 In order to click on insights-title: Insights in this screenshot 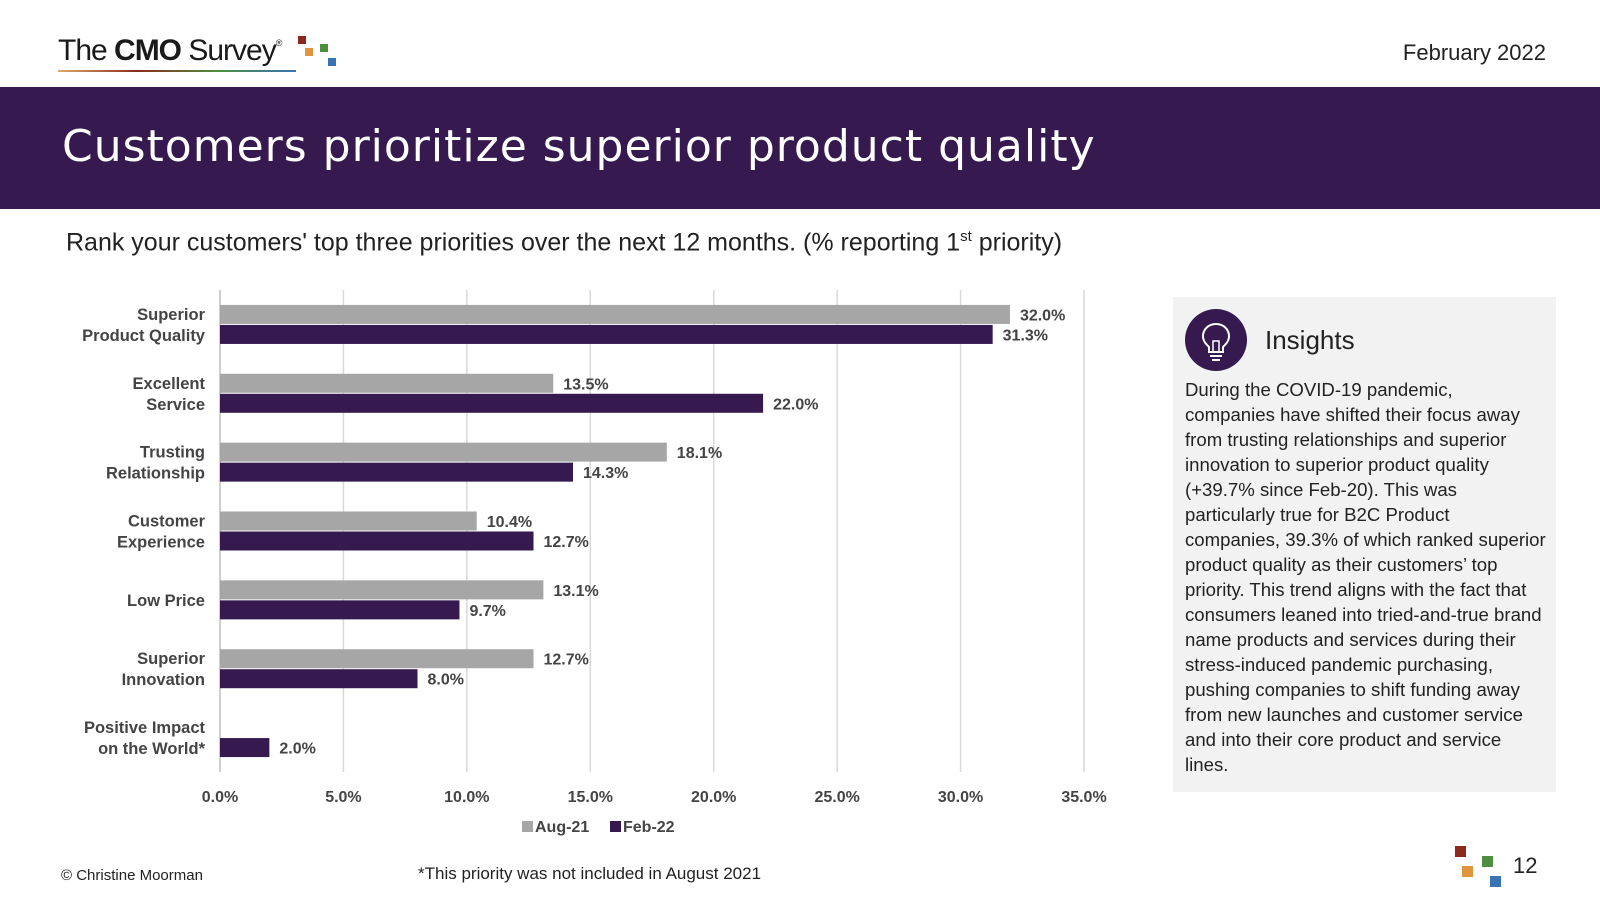, I will do `click(1310, 340)`.